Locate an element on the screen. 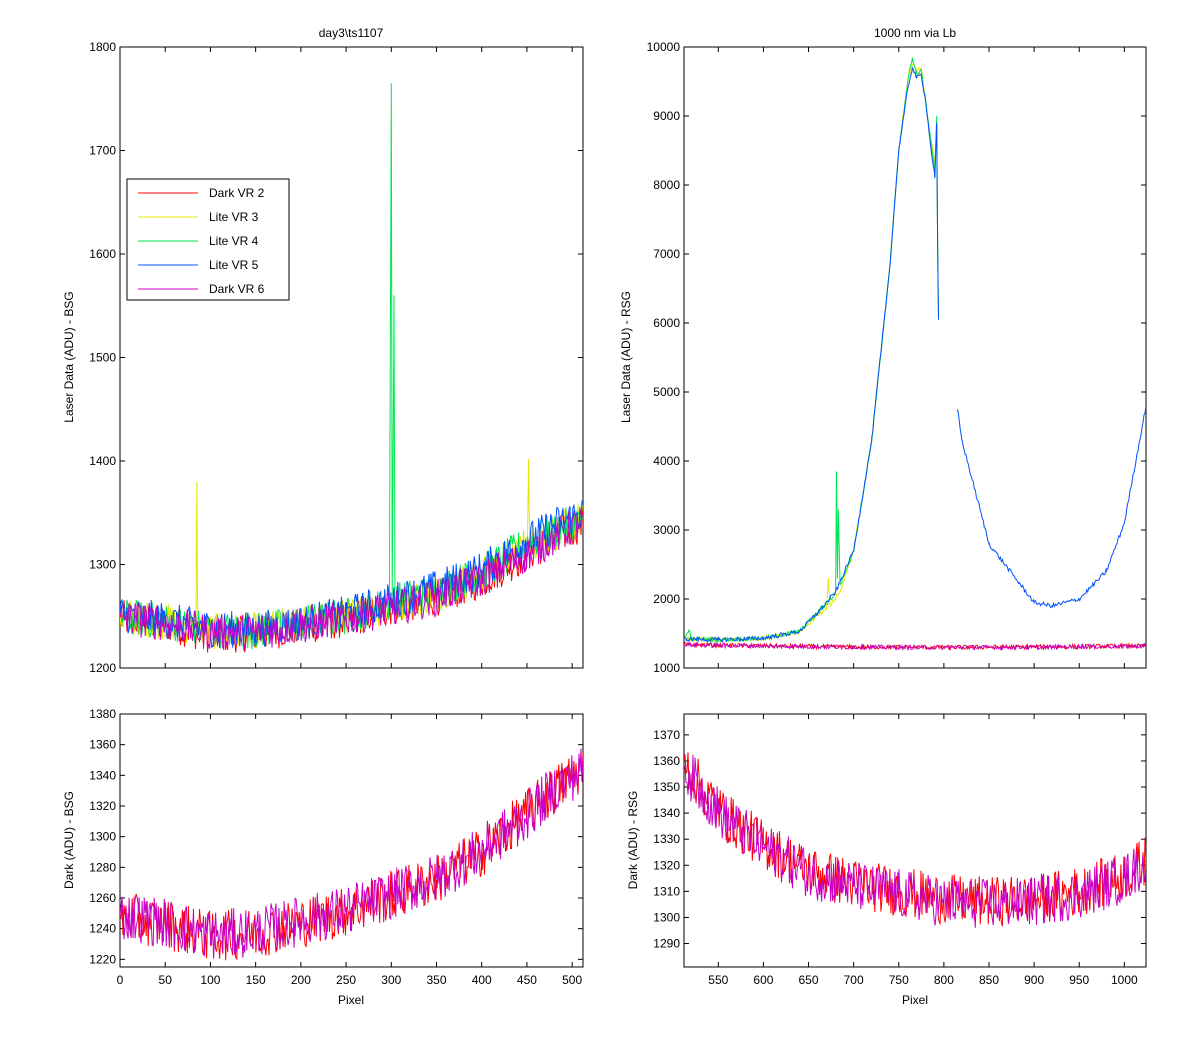 The width and height of the screenshot is (1200, 1050). y-tick-label: 1350 is located at coordinates (666, 787).